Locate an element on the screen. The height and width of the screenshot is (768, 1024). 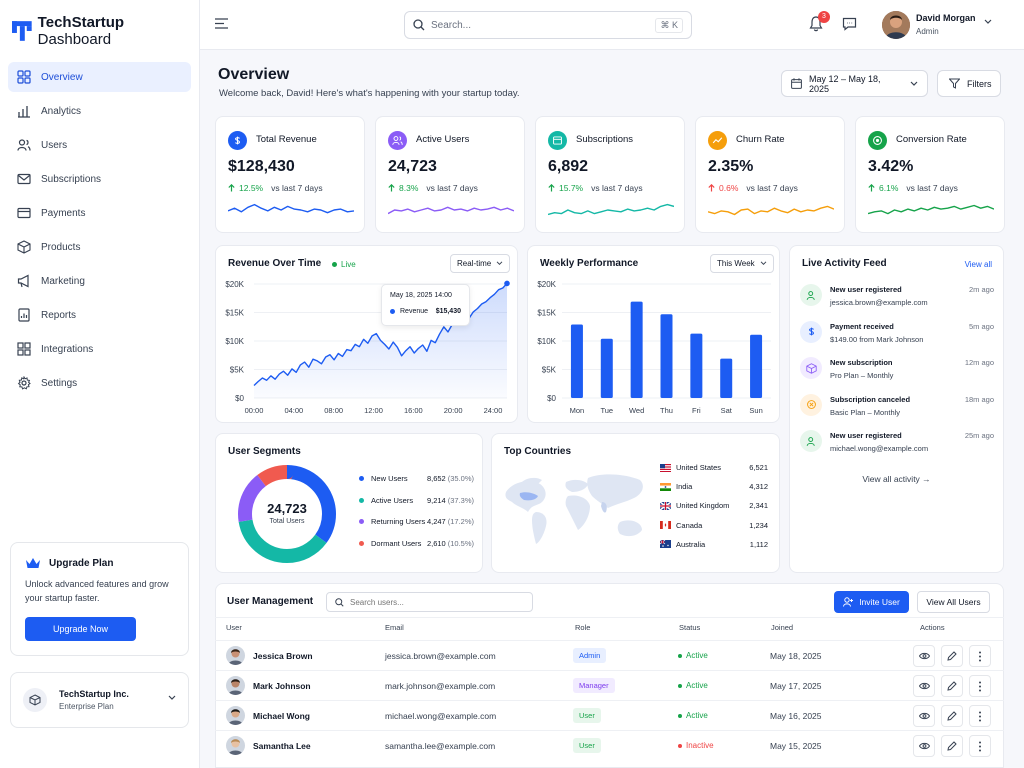
x-tick-label: Wed is located at coordinates (636, 410).